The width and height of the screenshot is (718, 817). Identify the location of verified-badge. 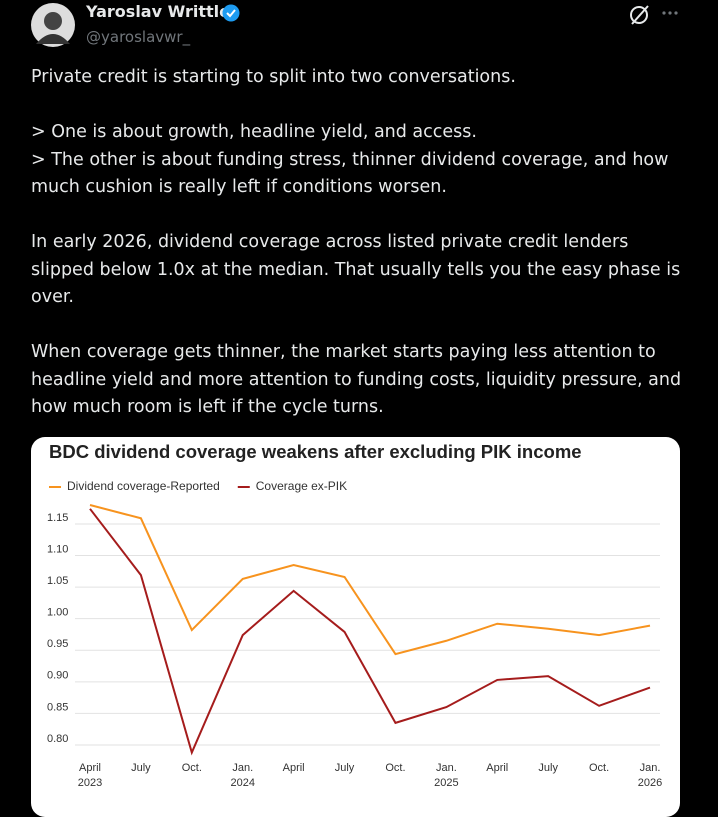
(231, 13).